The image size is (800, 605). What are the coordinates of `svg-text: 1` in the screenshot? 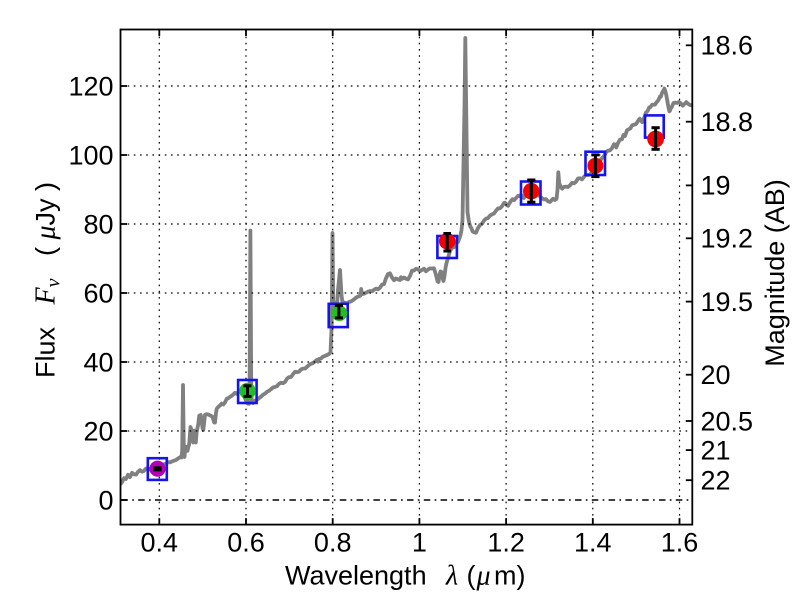 It's located at (419, 543).